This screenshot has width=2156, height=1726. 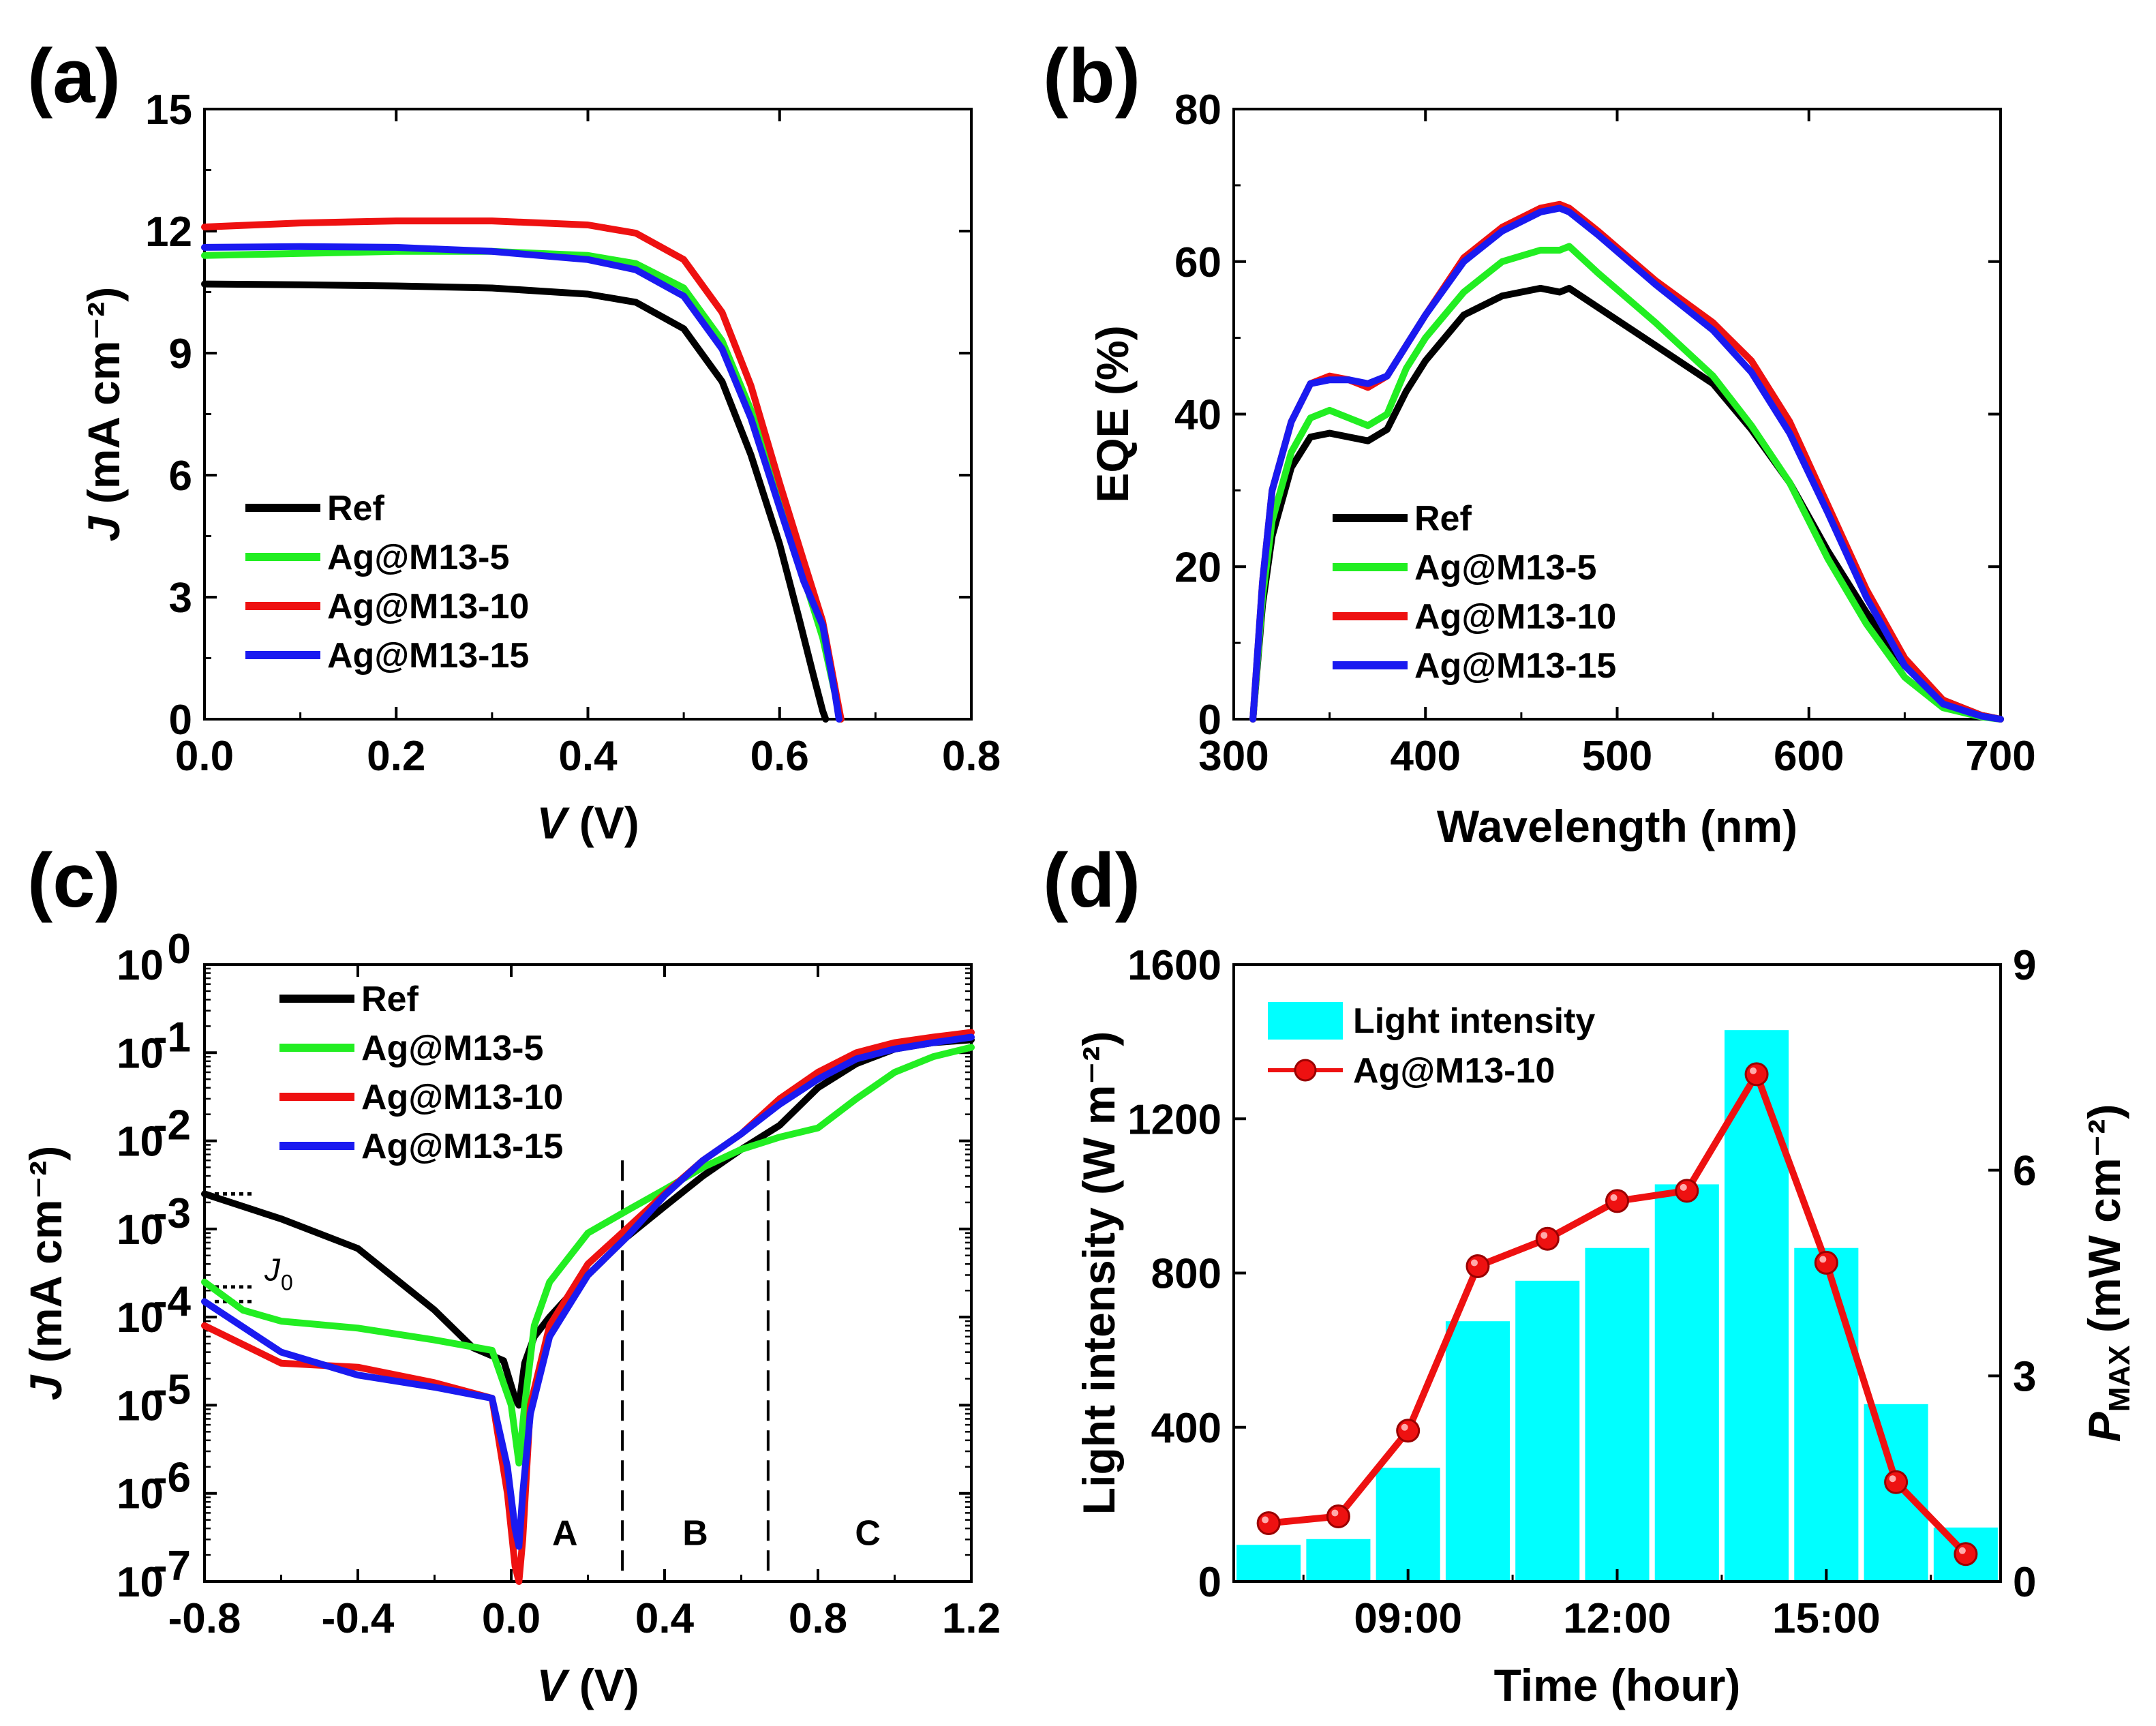 What do you see at coordinates (180, 598) in the screenshot?
I see `y-tick-label: 3` at bounding box center [180, 598].